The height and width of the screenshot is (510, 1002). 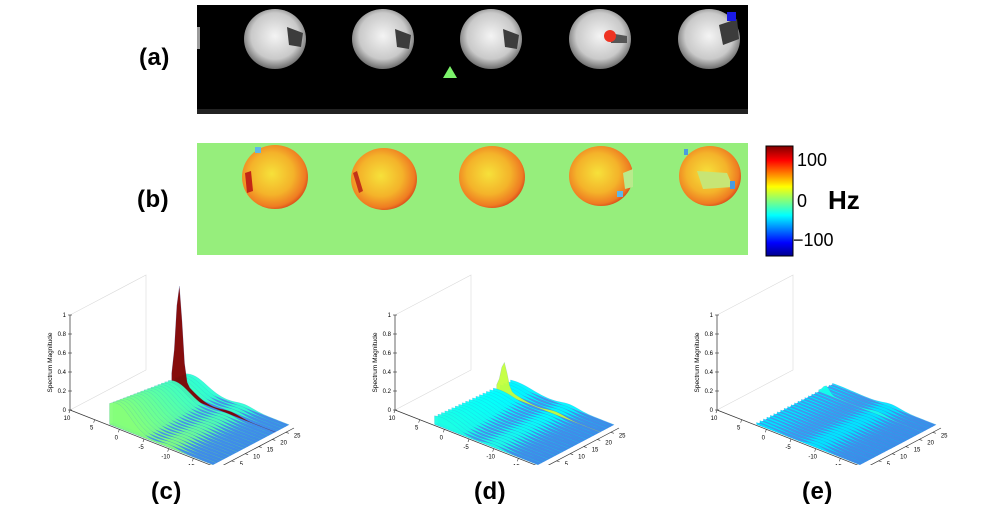 What do you see at coordinates (844, 200) in the screenshot?
I see `colorbar-unit-label: Hz` at bounding box center [844, 200].